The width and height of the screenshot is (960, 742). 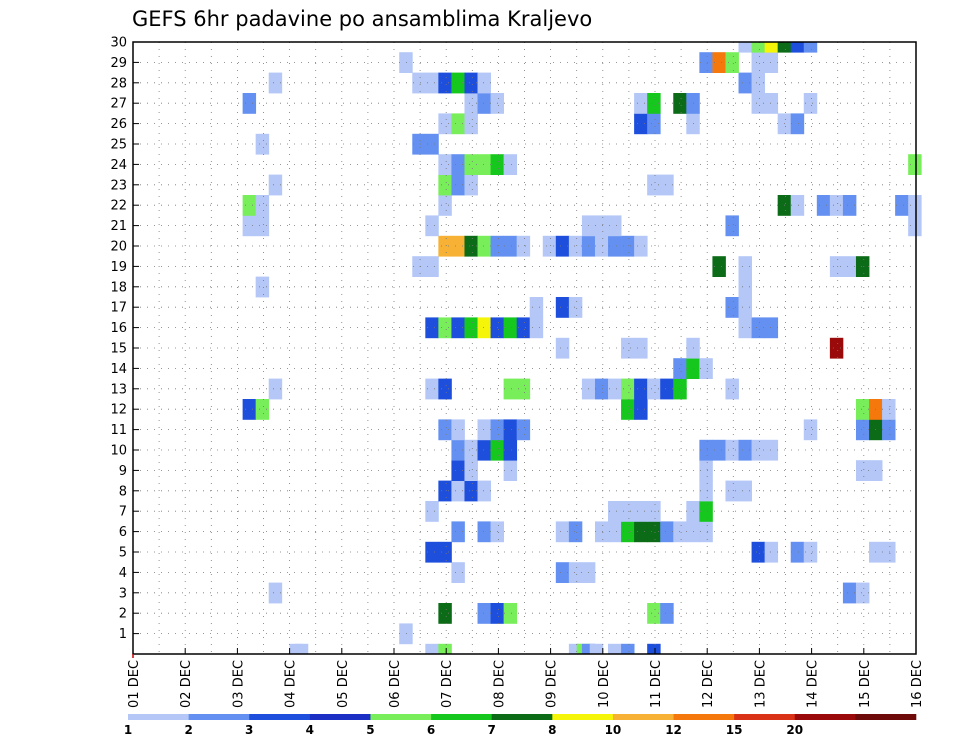 What do you see at coordinates (123, 512) in the screenshot?
I see `y-tick-label: 7` at bounding box center [123, 512].